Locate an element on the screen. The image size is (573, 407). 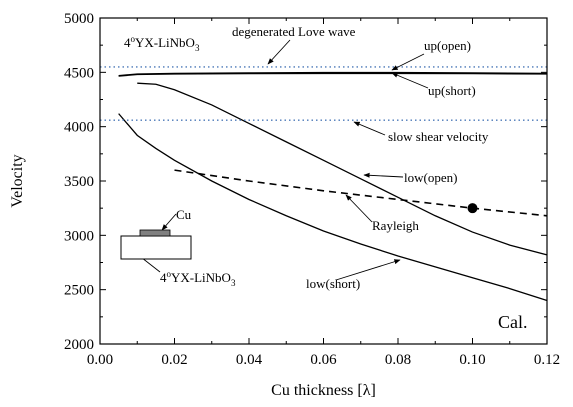
rayleigh-label: Rayleigh is located at coordinates (395, 225).